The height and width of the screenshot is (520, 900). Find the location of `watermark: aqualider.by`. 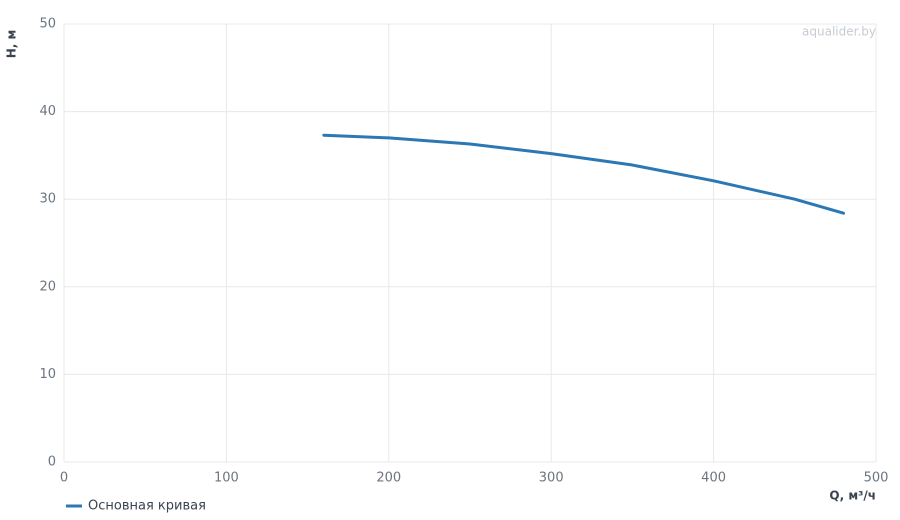

watermark: aqualider.by is located at coordinates (839, 32).